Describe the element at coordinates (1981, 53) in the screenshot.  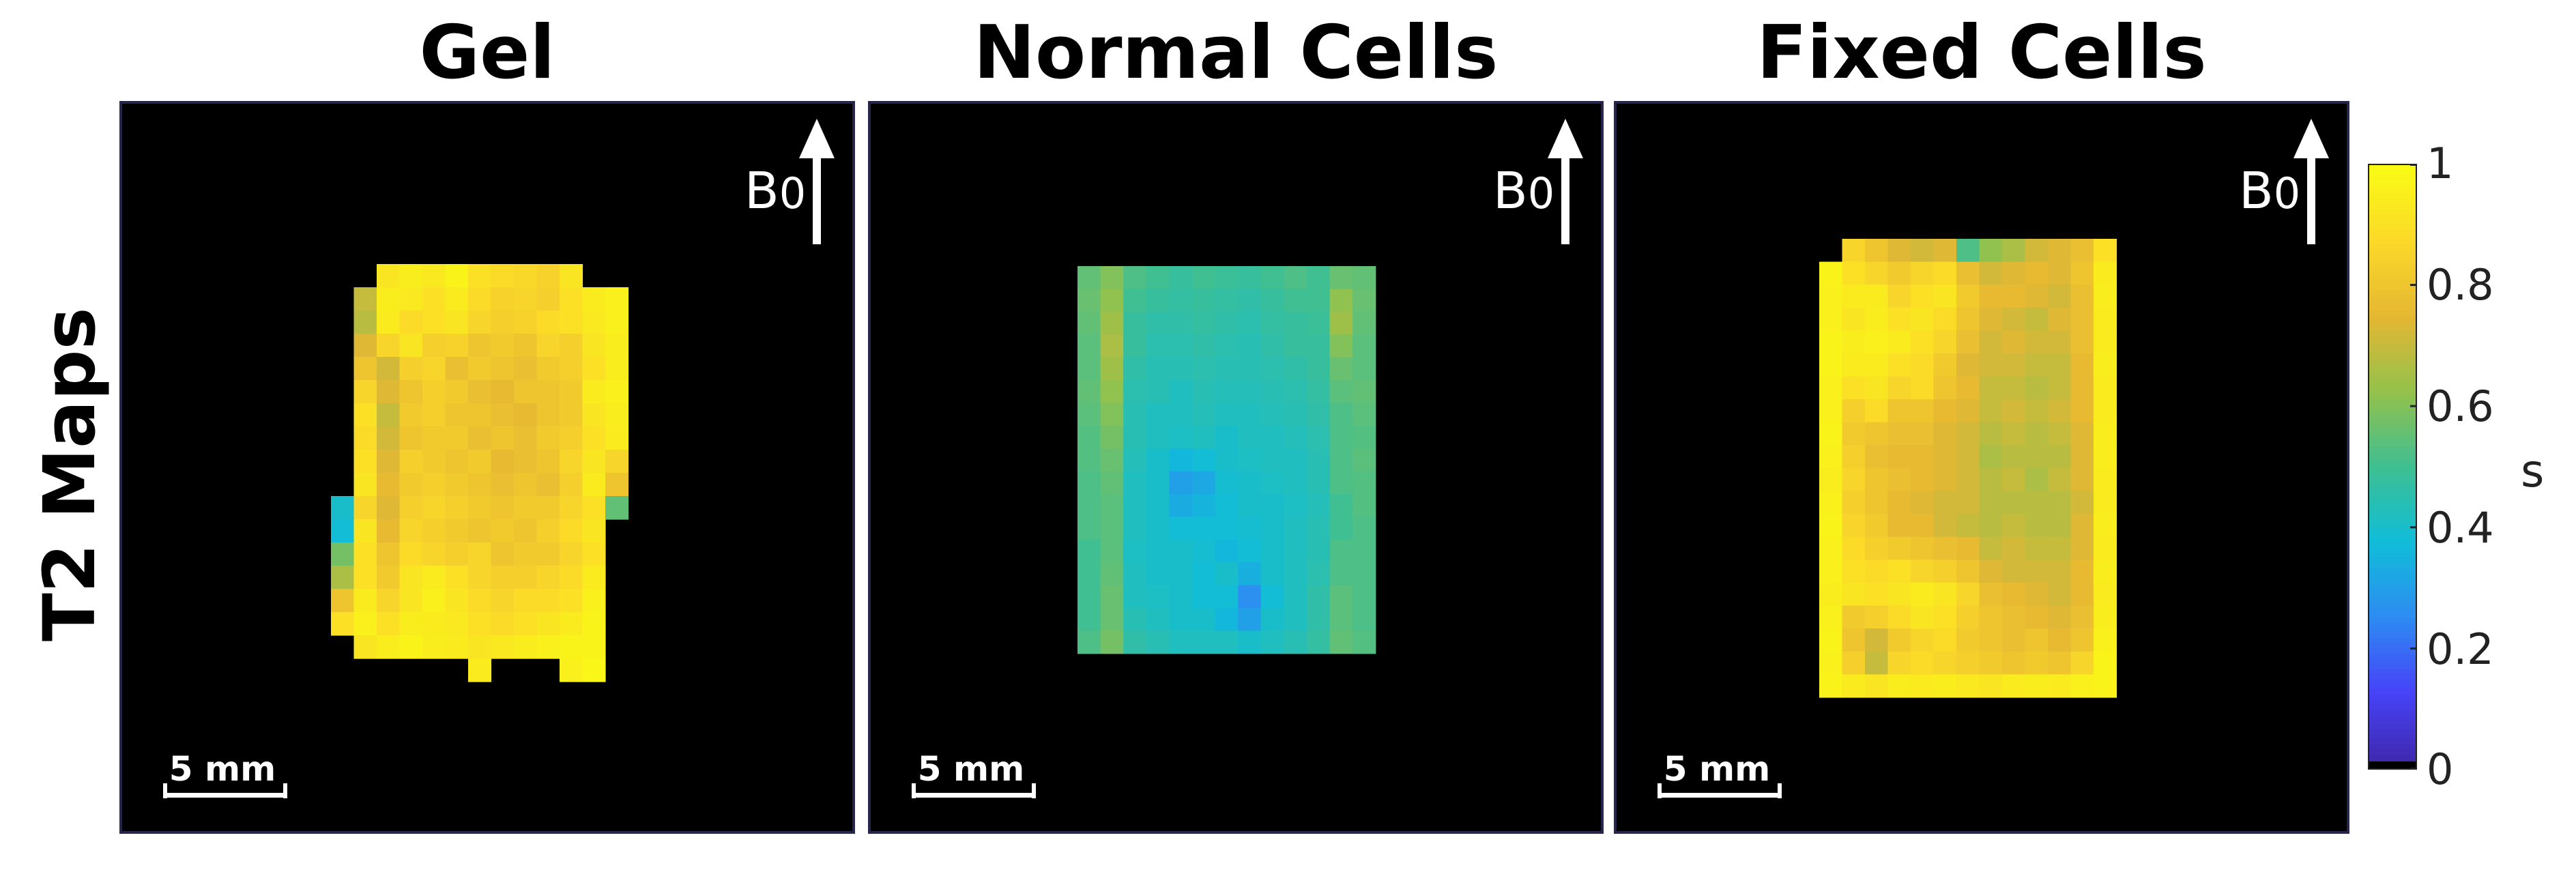
I see `panel-title-fixed-cells: Fixed Cells` at that location.